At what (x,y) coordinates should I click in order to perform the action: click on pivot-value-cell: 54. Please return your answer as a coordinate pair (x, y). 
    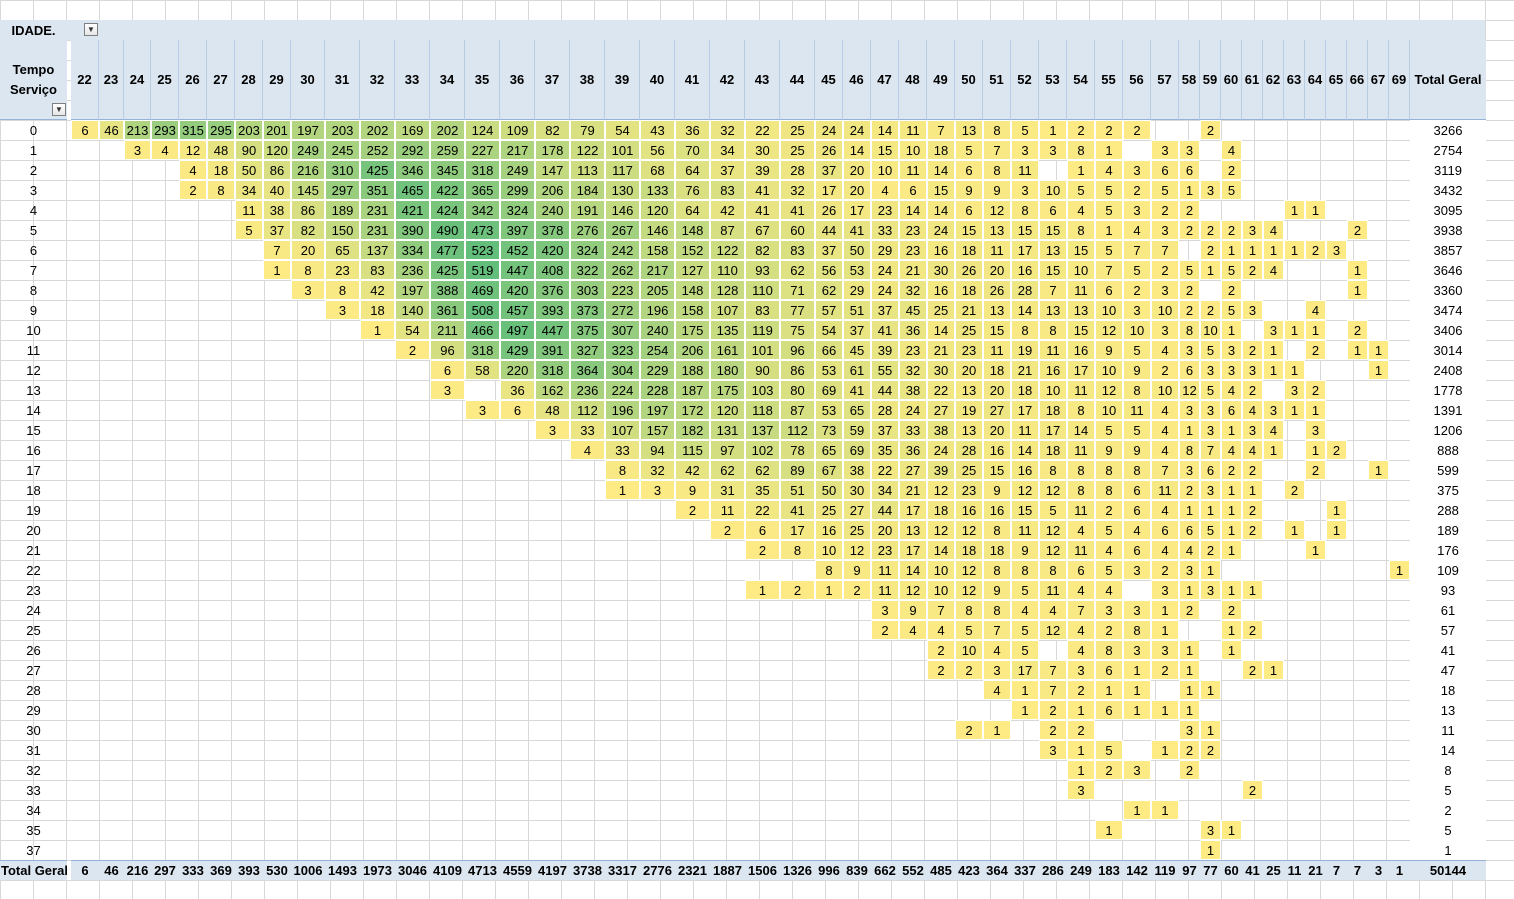
    Looking at the image, I should click on (412, 330).